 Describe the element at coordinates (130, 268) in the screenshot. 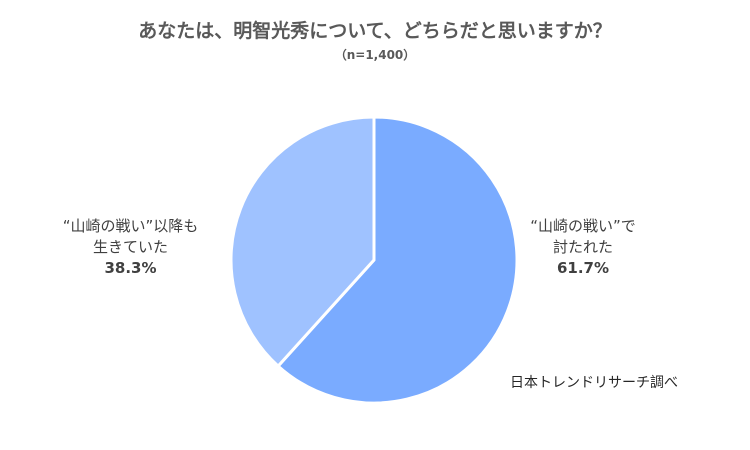

I see `slice-value-alive: 38.3%` at that location.